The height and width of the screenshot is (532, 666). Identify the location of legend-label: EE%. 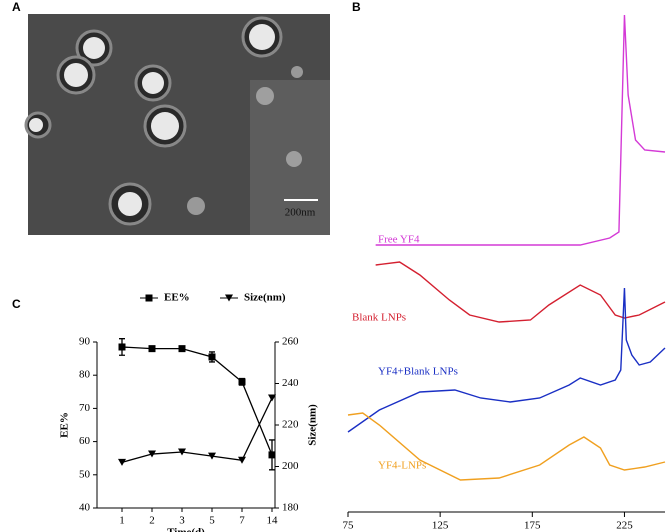
(177, 298).